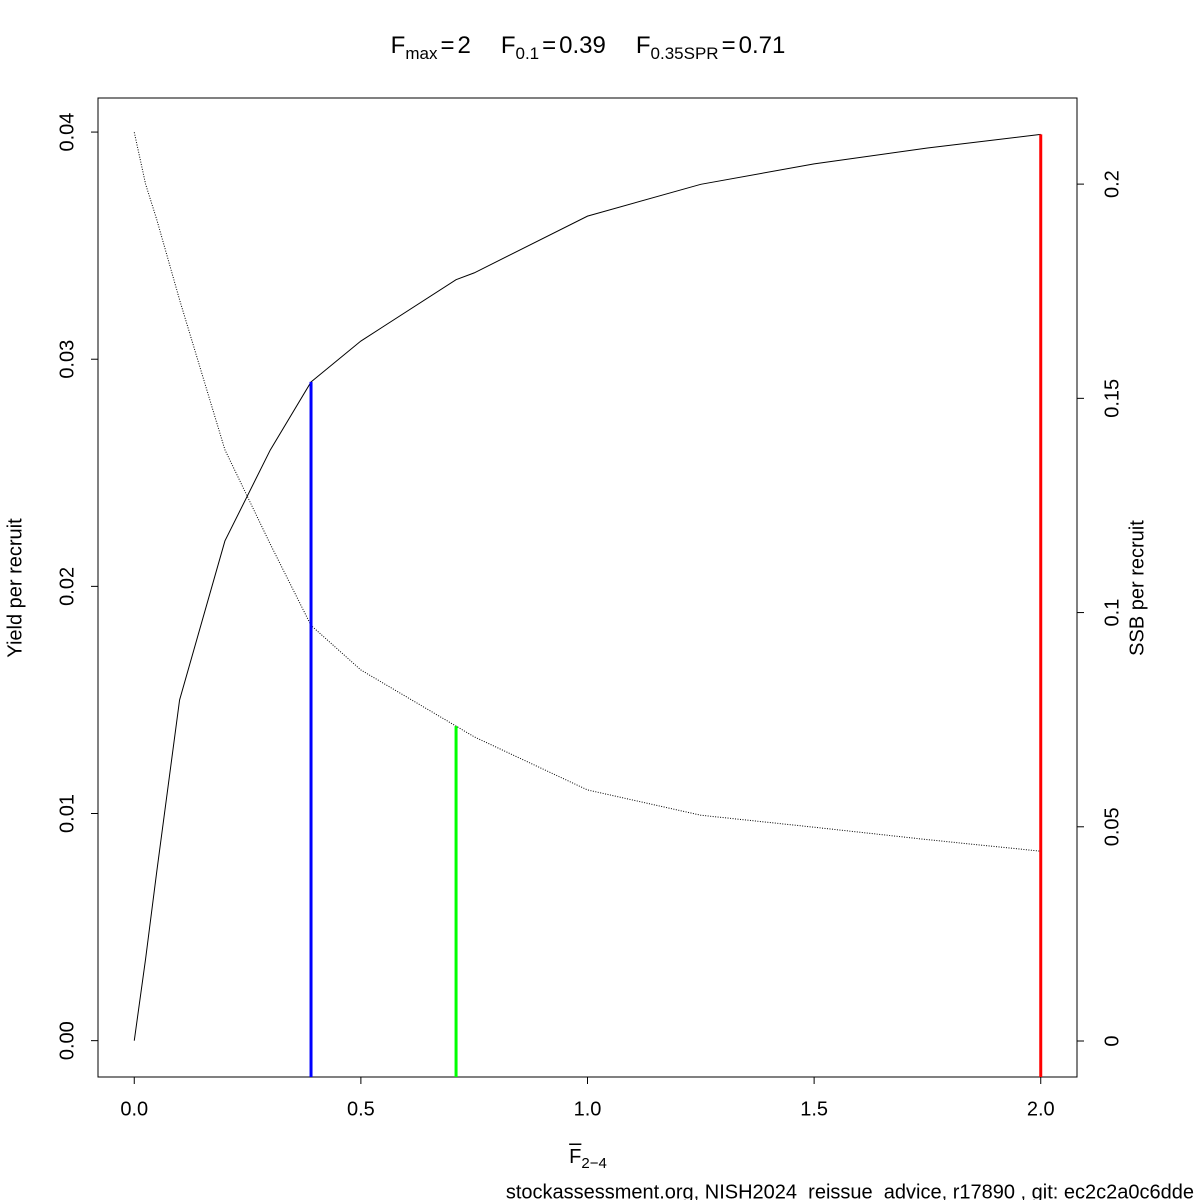 The width and height of the screenshot is (1200, 1200). What do you see at coordinates (1112, 826) in the screenshot?
I see `y2-tick-label: 0.05` at bounding box center [1112, 826].